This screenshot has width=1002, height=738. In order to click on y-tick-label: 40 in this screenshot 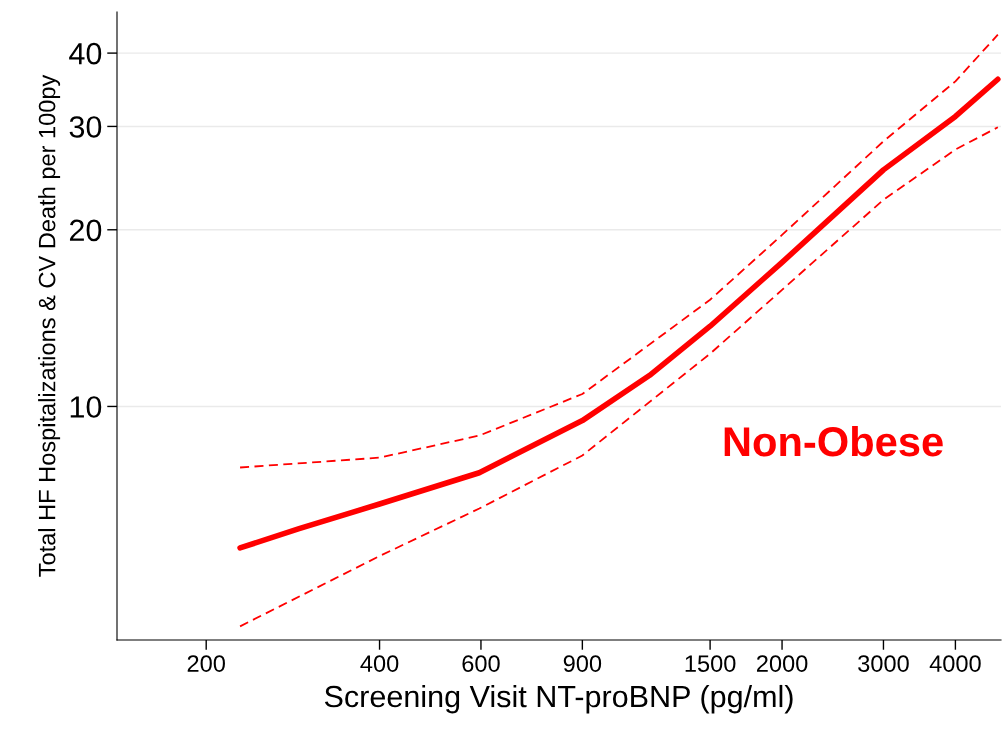, I will do `click(85, 53)`.